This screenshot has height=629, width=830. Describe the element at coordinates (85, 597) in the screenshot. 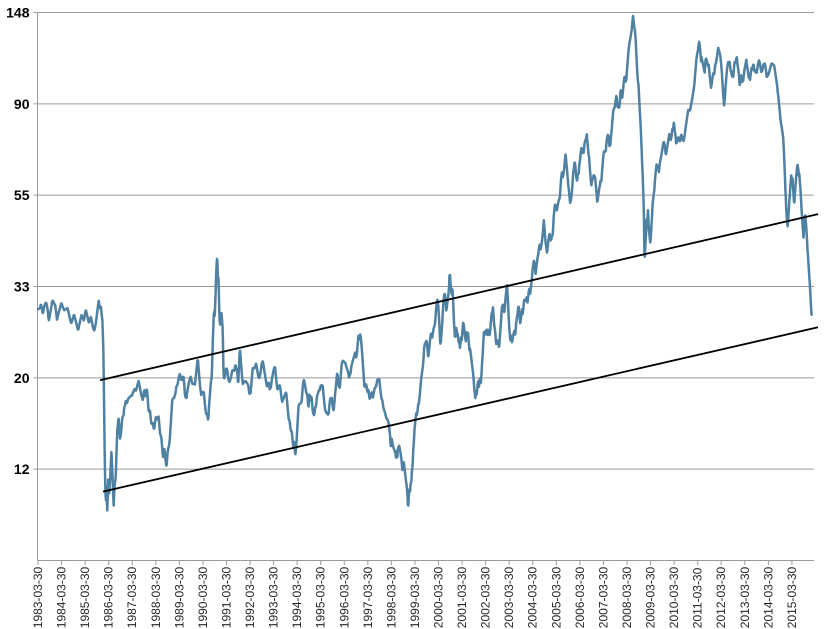

I see `svg-text: 1985-03-30` at that location.